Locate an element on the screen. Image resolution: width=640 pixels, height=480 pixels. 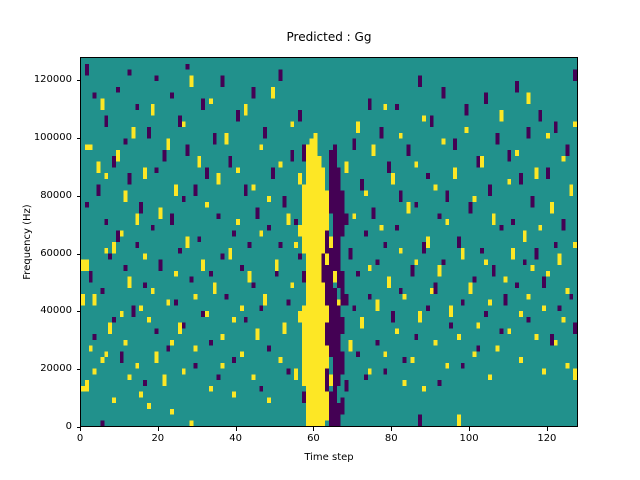
x-tick-label: 20 is located at coordinates (158, 438).